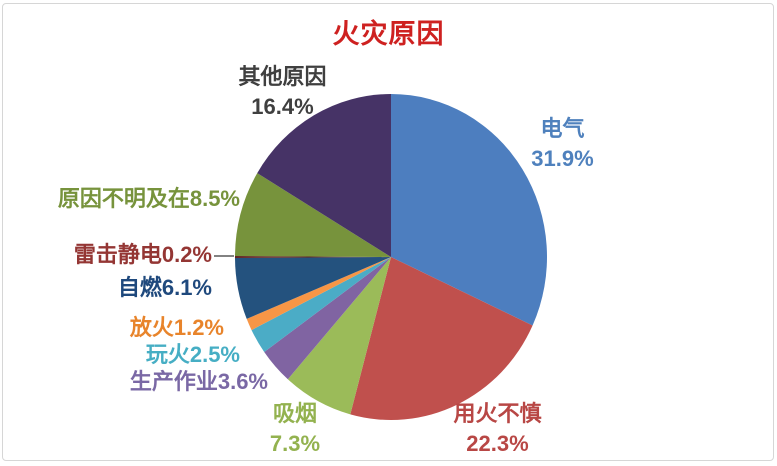 Image resolution: width=777 pixels, height=466 pixels. I want to click on pie-slice-原因不明及在, so click(313, 215).